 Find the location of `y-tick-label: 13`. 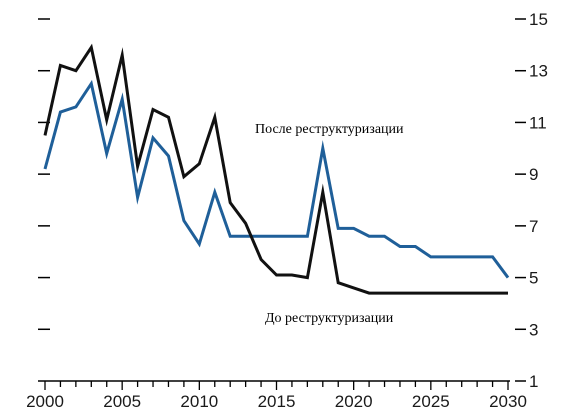

y-tick-label: 13 is located at coordinates (538, 71).